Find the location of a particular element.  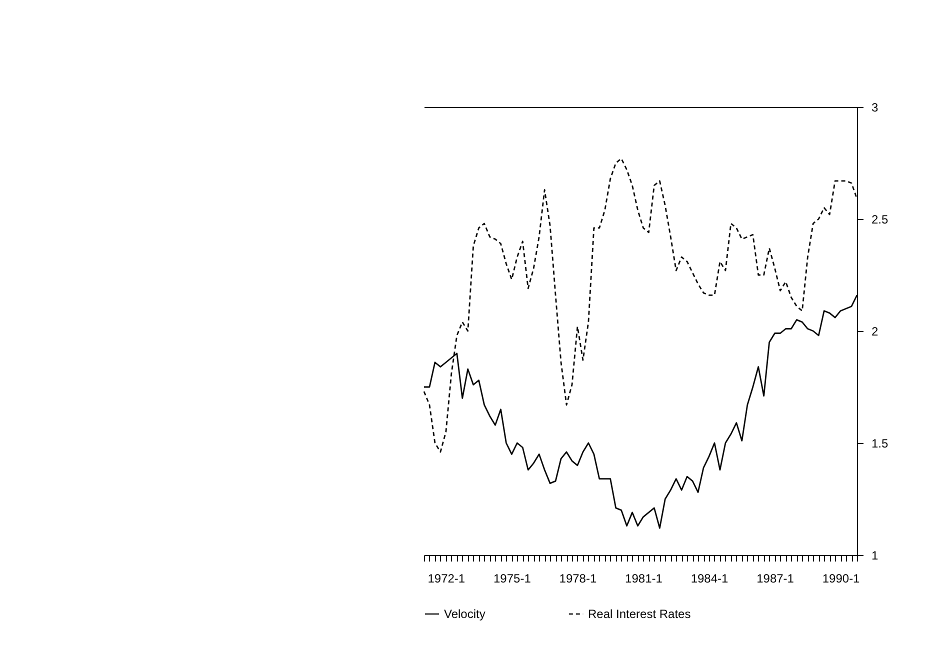

x-tick-label: 1978-1 is located at coordinates (578, 579).